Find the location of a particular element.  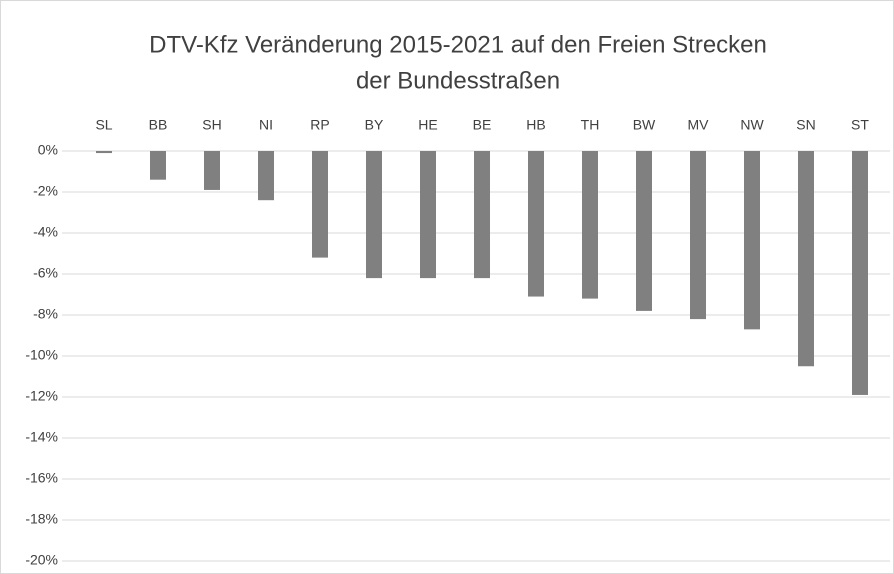

x-tick-label: MV is located at coordinates (699, 125).